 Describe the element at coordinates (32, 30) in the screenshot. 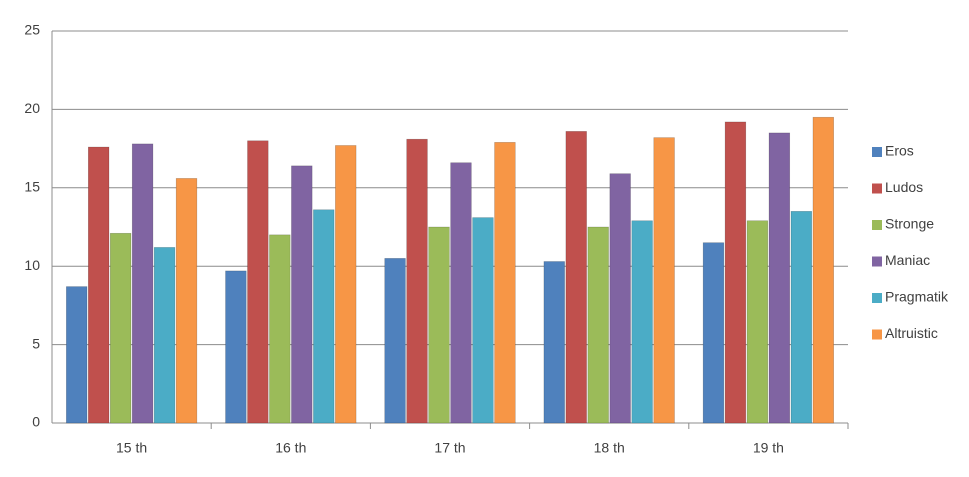

I see `y-tick-label: 25` at that location.